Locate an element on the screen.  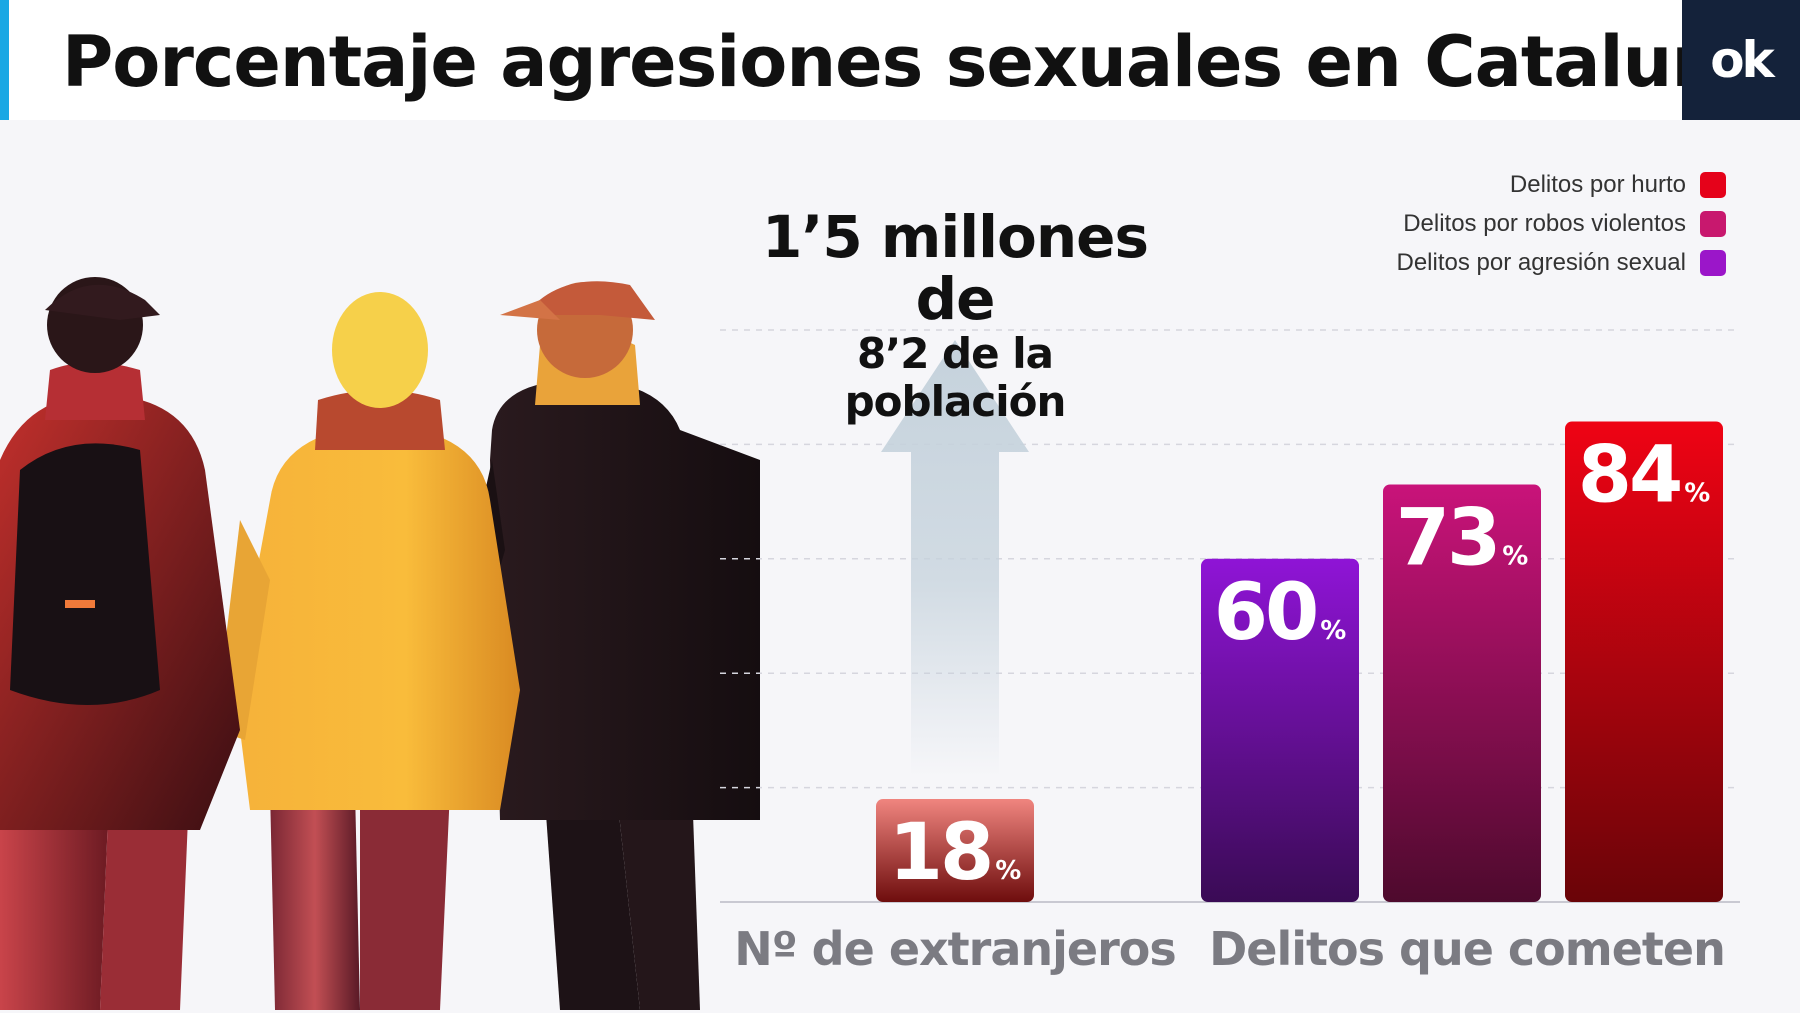
legend-label: Delitos por hurto is located at coordinates (1597, 184).